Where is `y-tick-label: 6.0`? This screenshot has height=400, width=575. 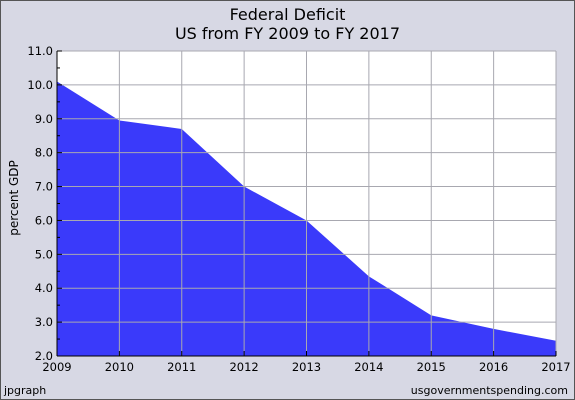
y-tick-label: 6.0 is located at coordinates (44, 220).